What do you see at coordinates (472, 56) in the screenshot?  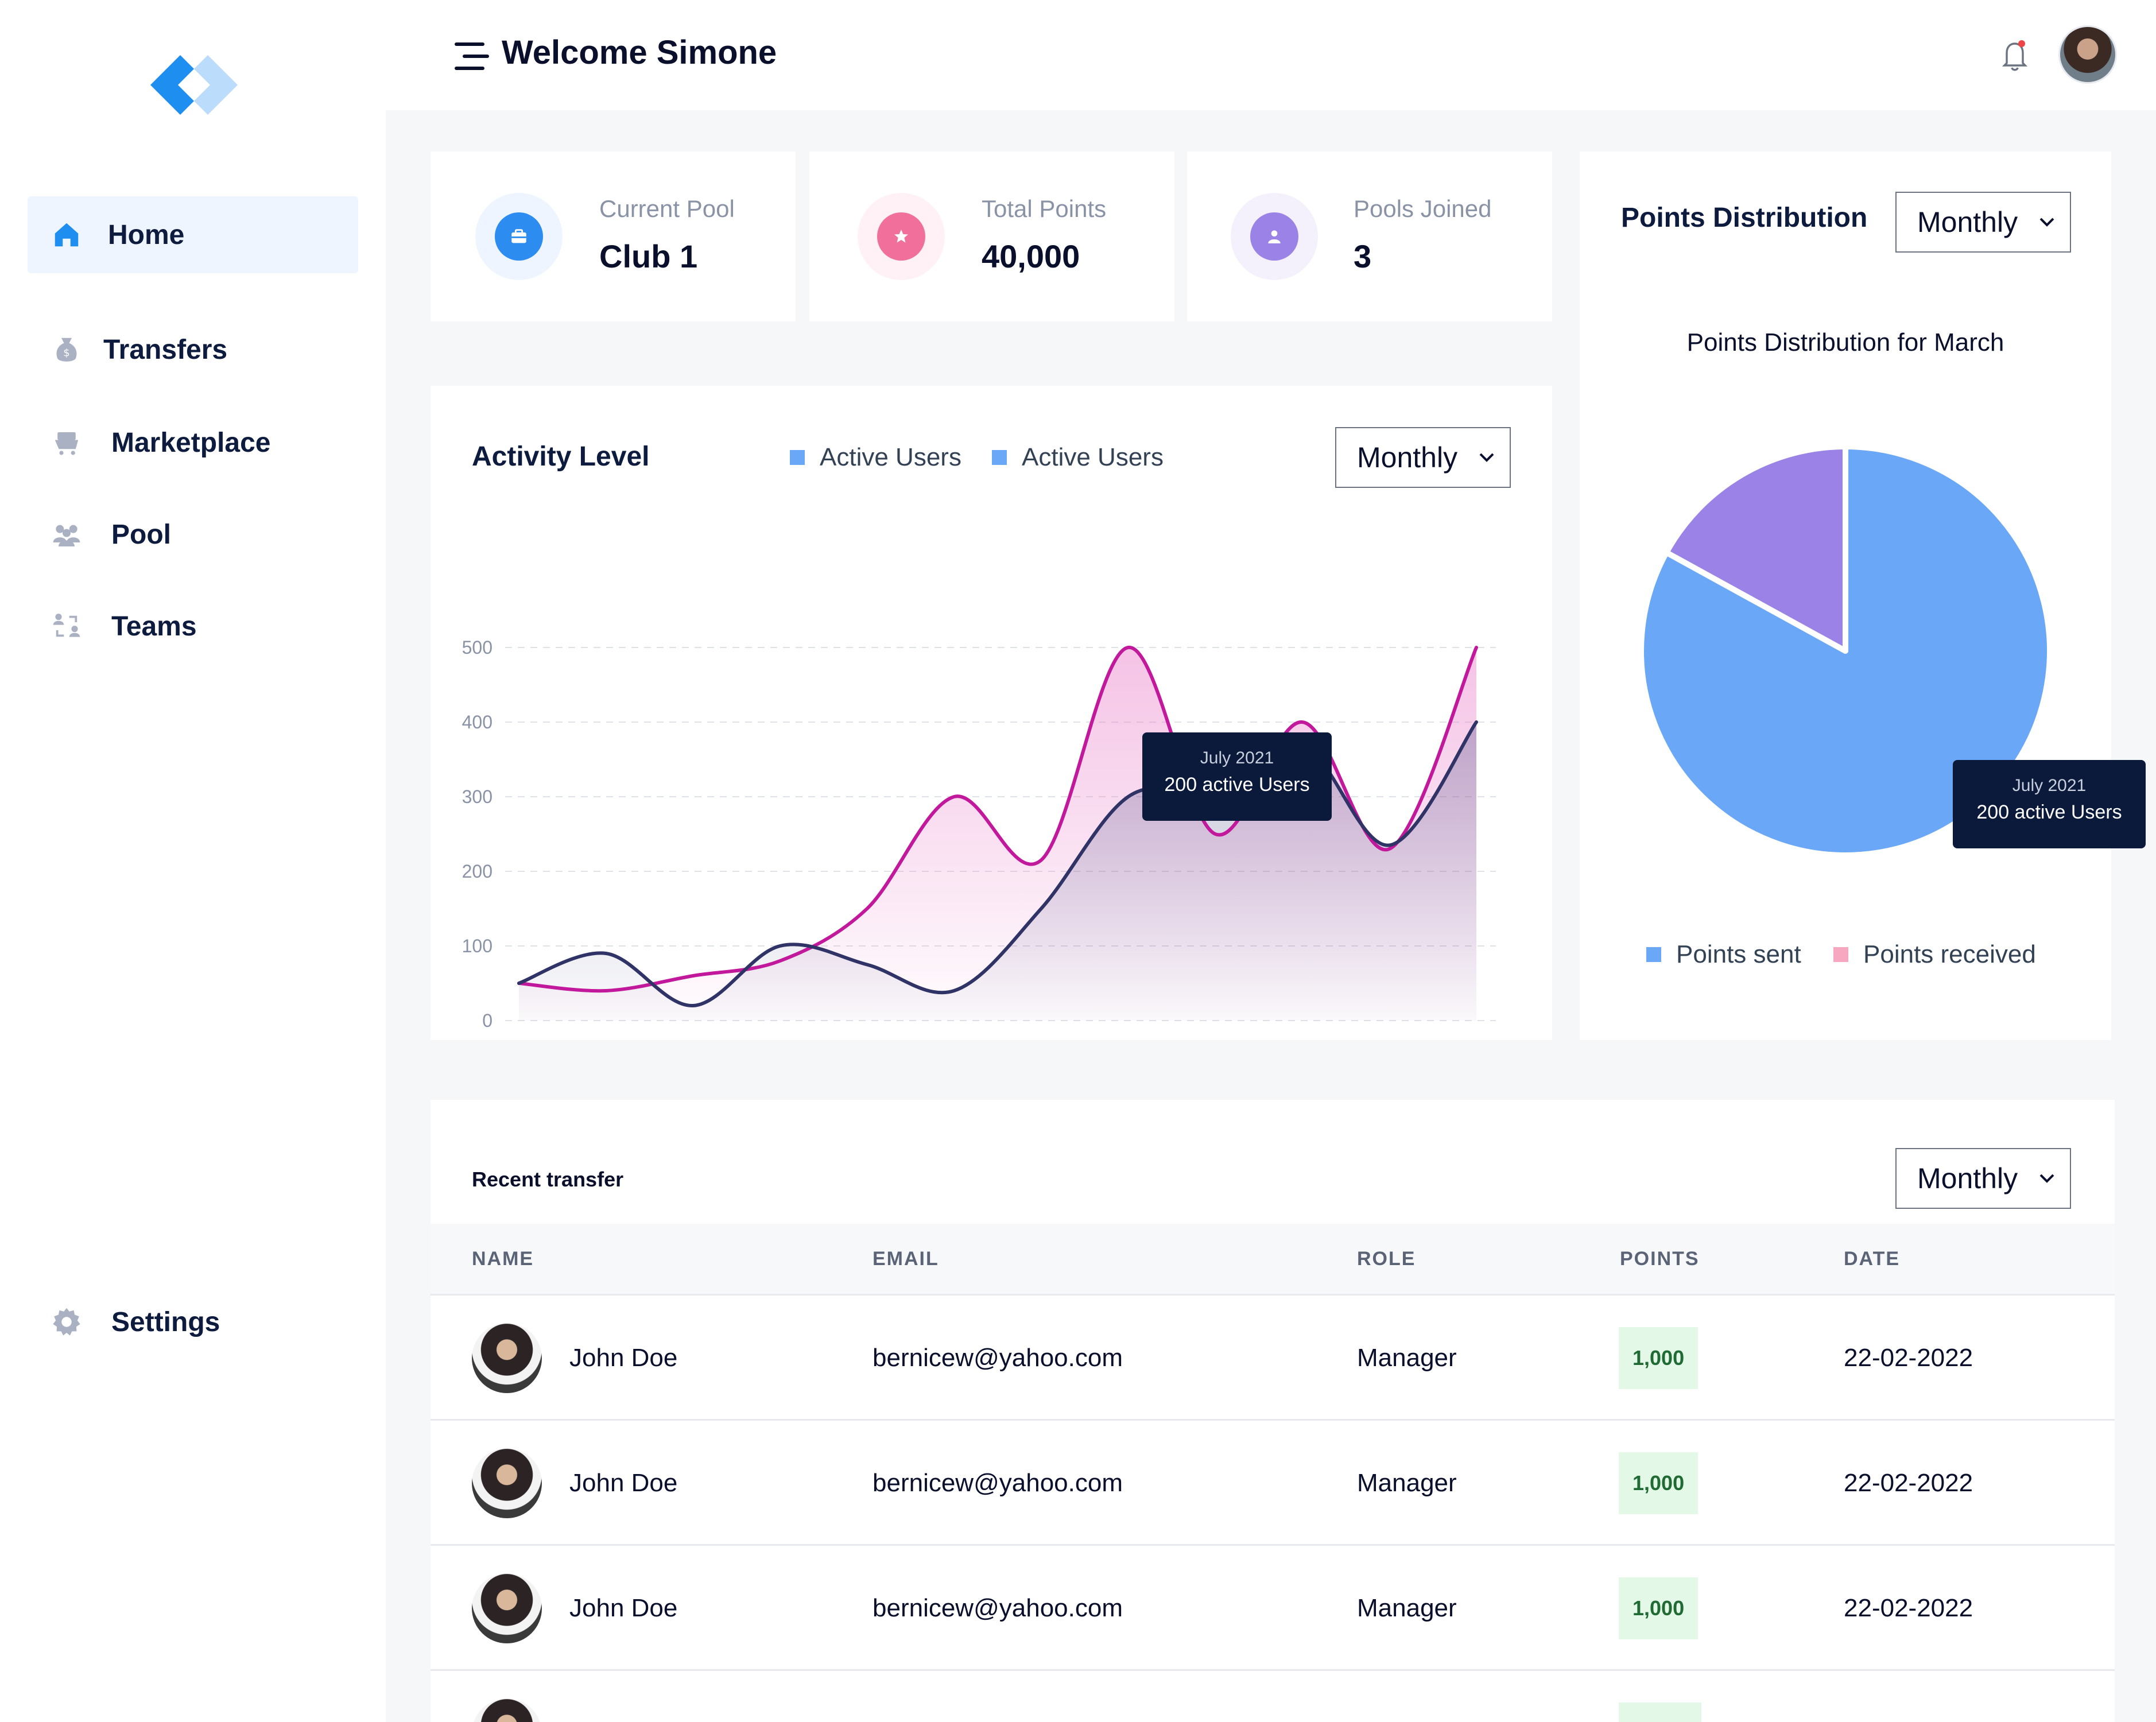 I see `menu-icon` at bounding box center [472, 56].